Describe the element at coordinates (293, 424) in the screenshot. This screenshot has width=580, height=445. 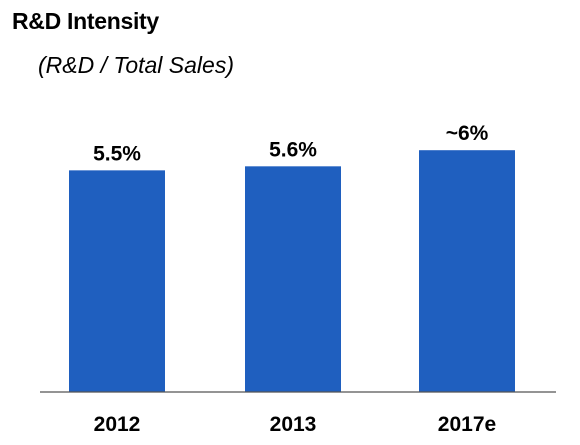
I see `x-tick-label-2013: 2013` at that location.